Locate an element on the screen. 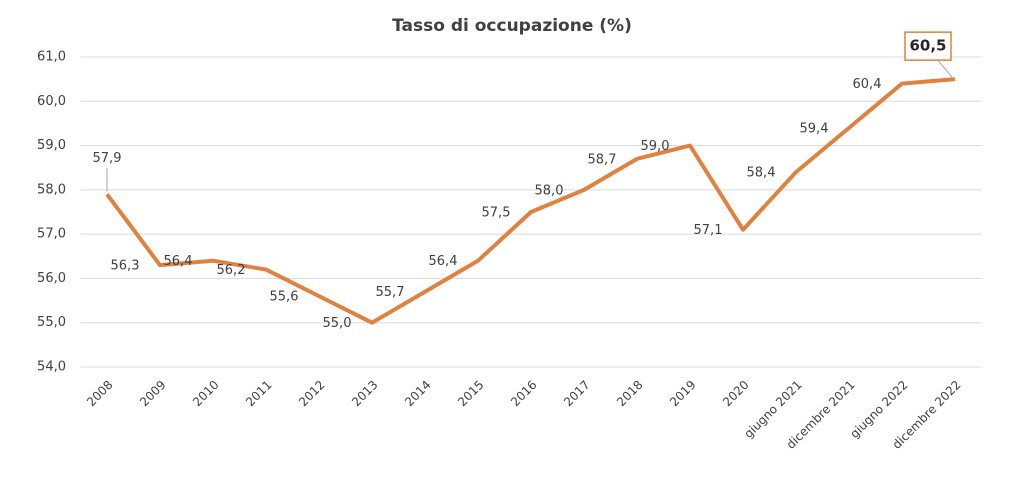 The height and width of the screenshot is (481, 1024). y-tick-label: 61,0 is located at coordinates (51, 57).